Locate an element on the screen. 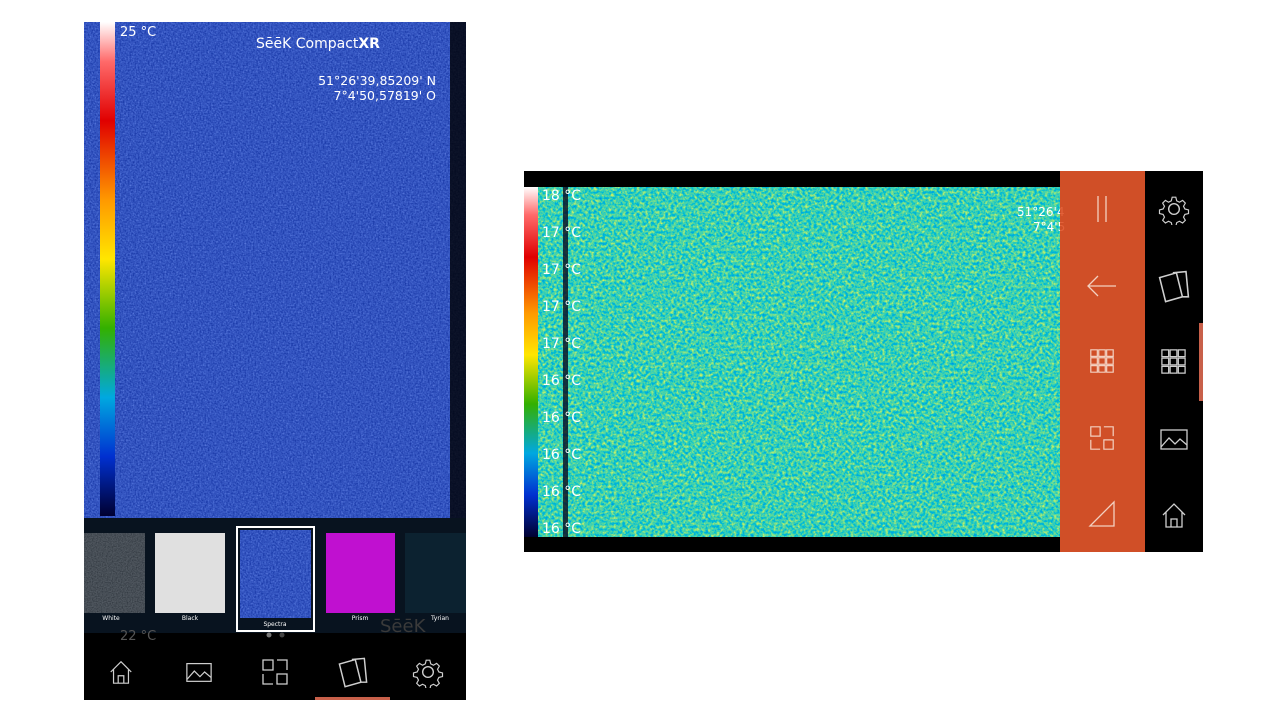  palette-label: Prism is located at coordinates (360, 618).